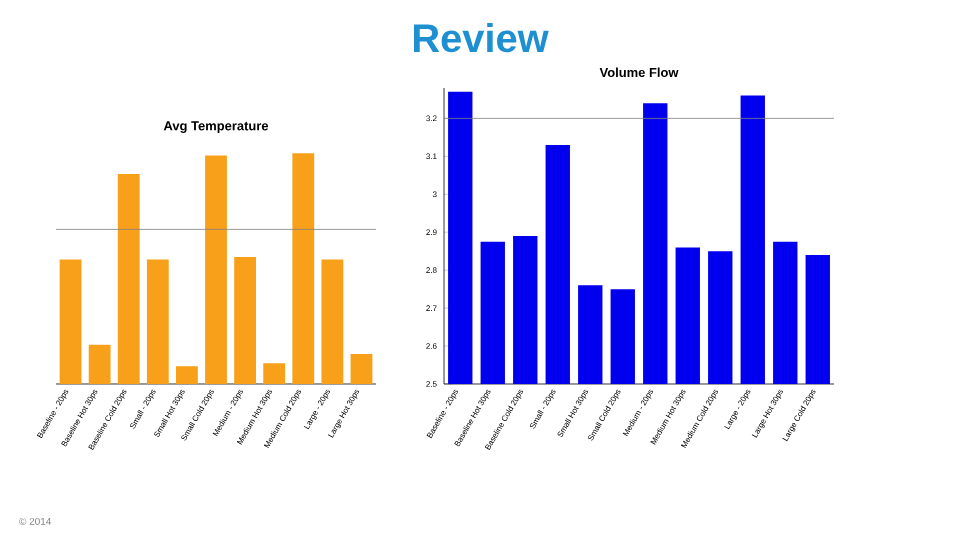  Describe the element at coordinates (481, 38) in the screenshot. I see `text: Review` at that location.